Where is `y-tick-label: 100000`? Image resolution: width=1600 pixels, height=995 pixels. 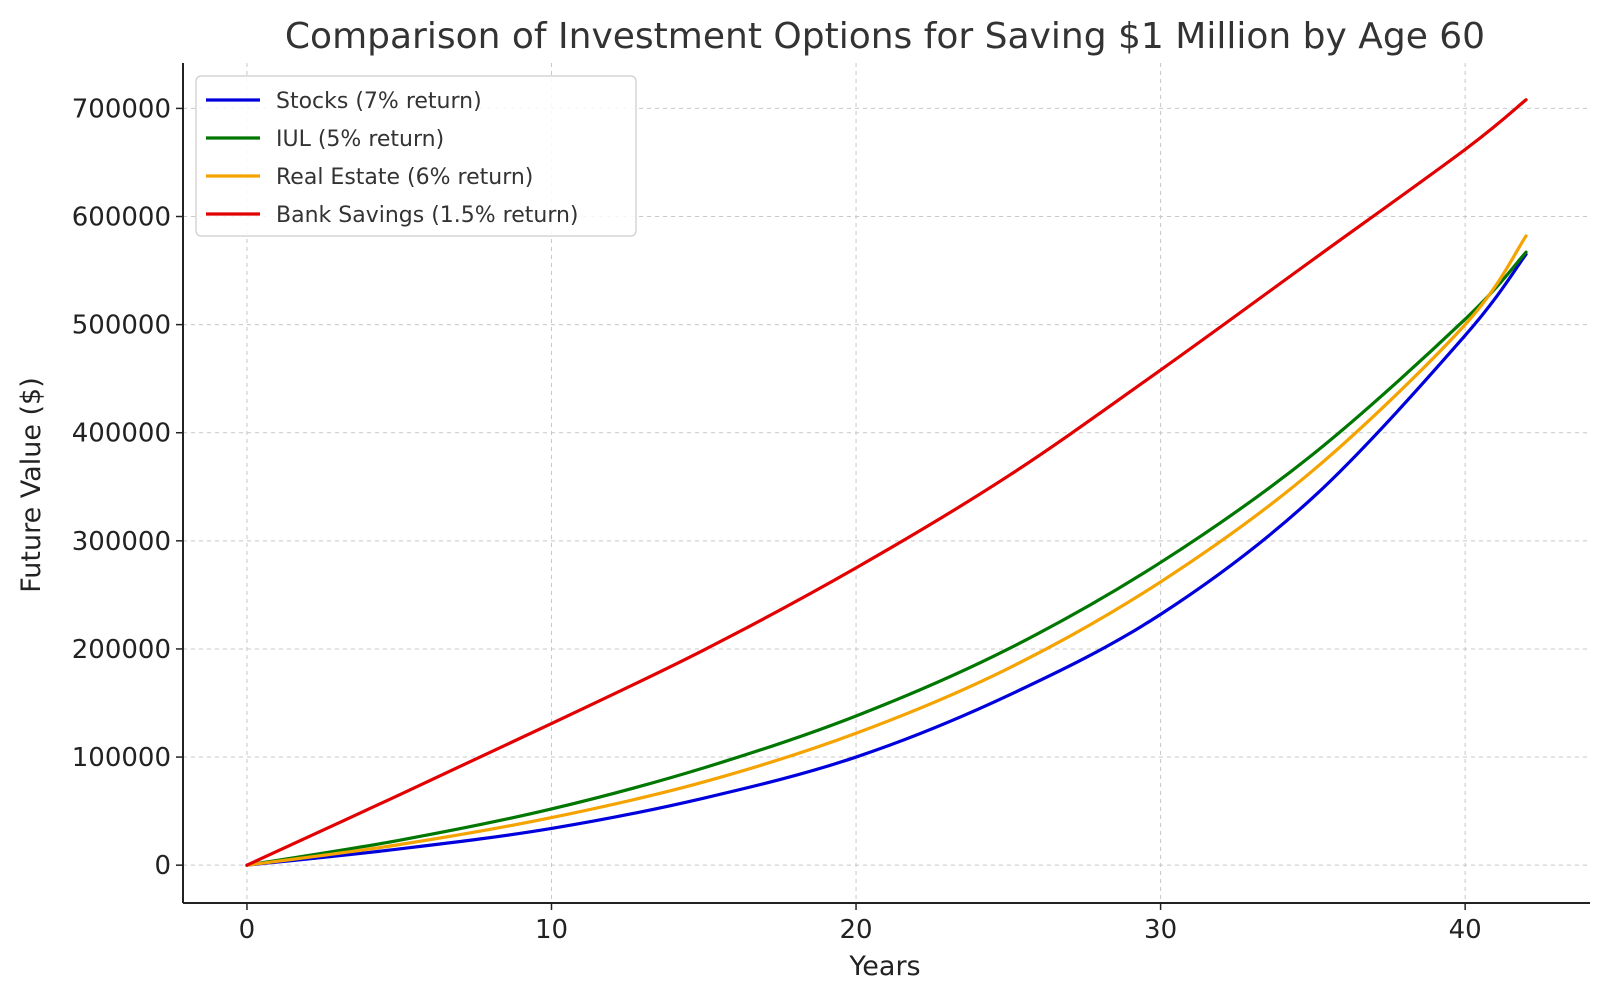 y-tick-label: 100000 is located at coordinates (121, 758).